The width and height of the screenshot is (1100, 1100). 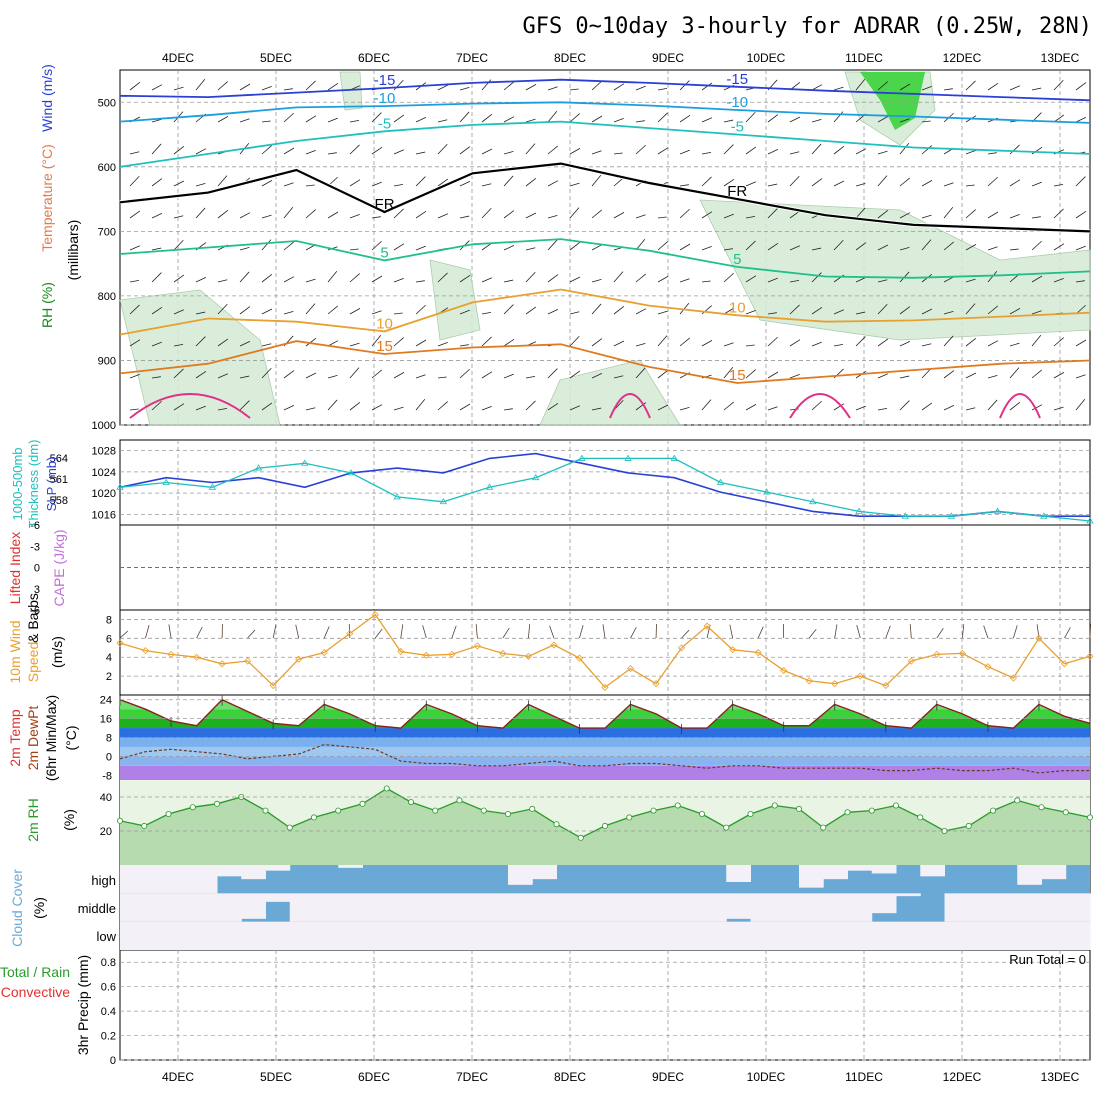 What do you see at coordinates (104, 452) in the screenshot?
I see `slp-tick: 1028` at bounding box center [104, 452].